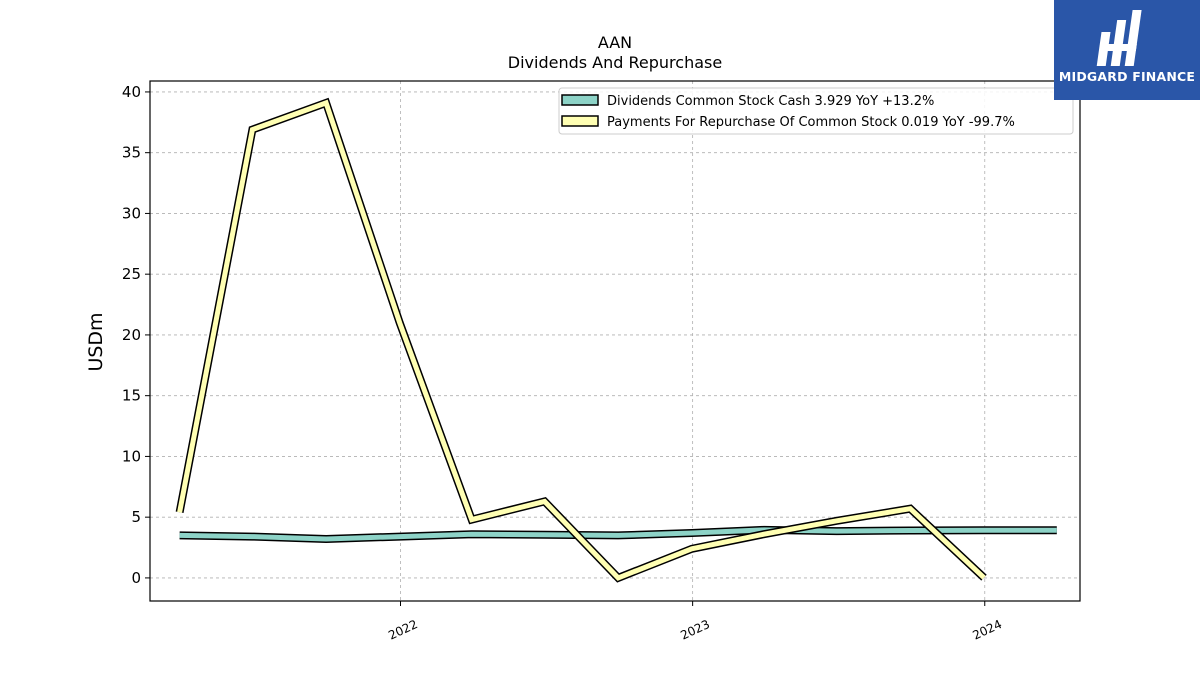 The image size is (1200, 675). I want to click on chart-title: AAN, so click(615, 42).